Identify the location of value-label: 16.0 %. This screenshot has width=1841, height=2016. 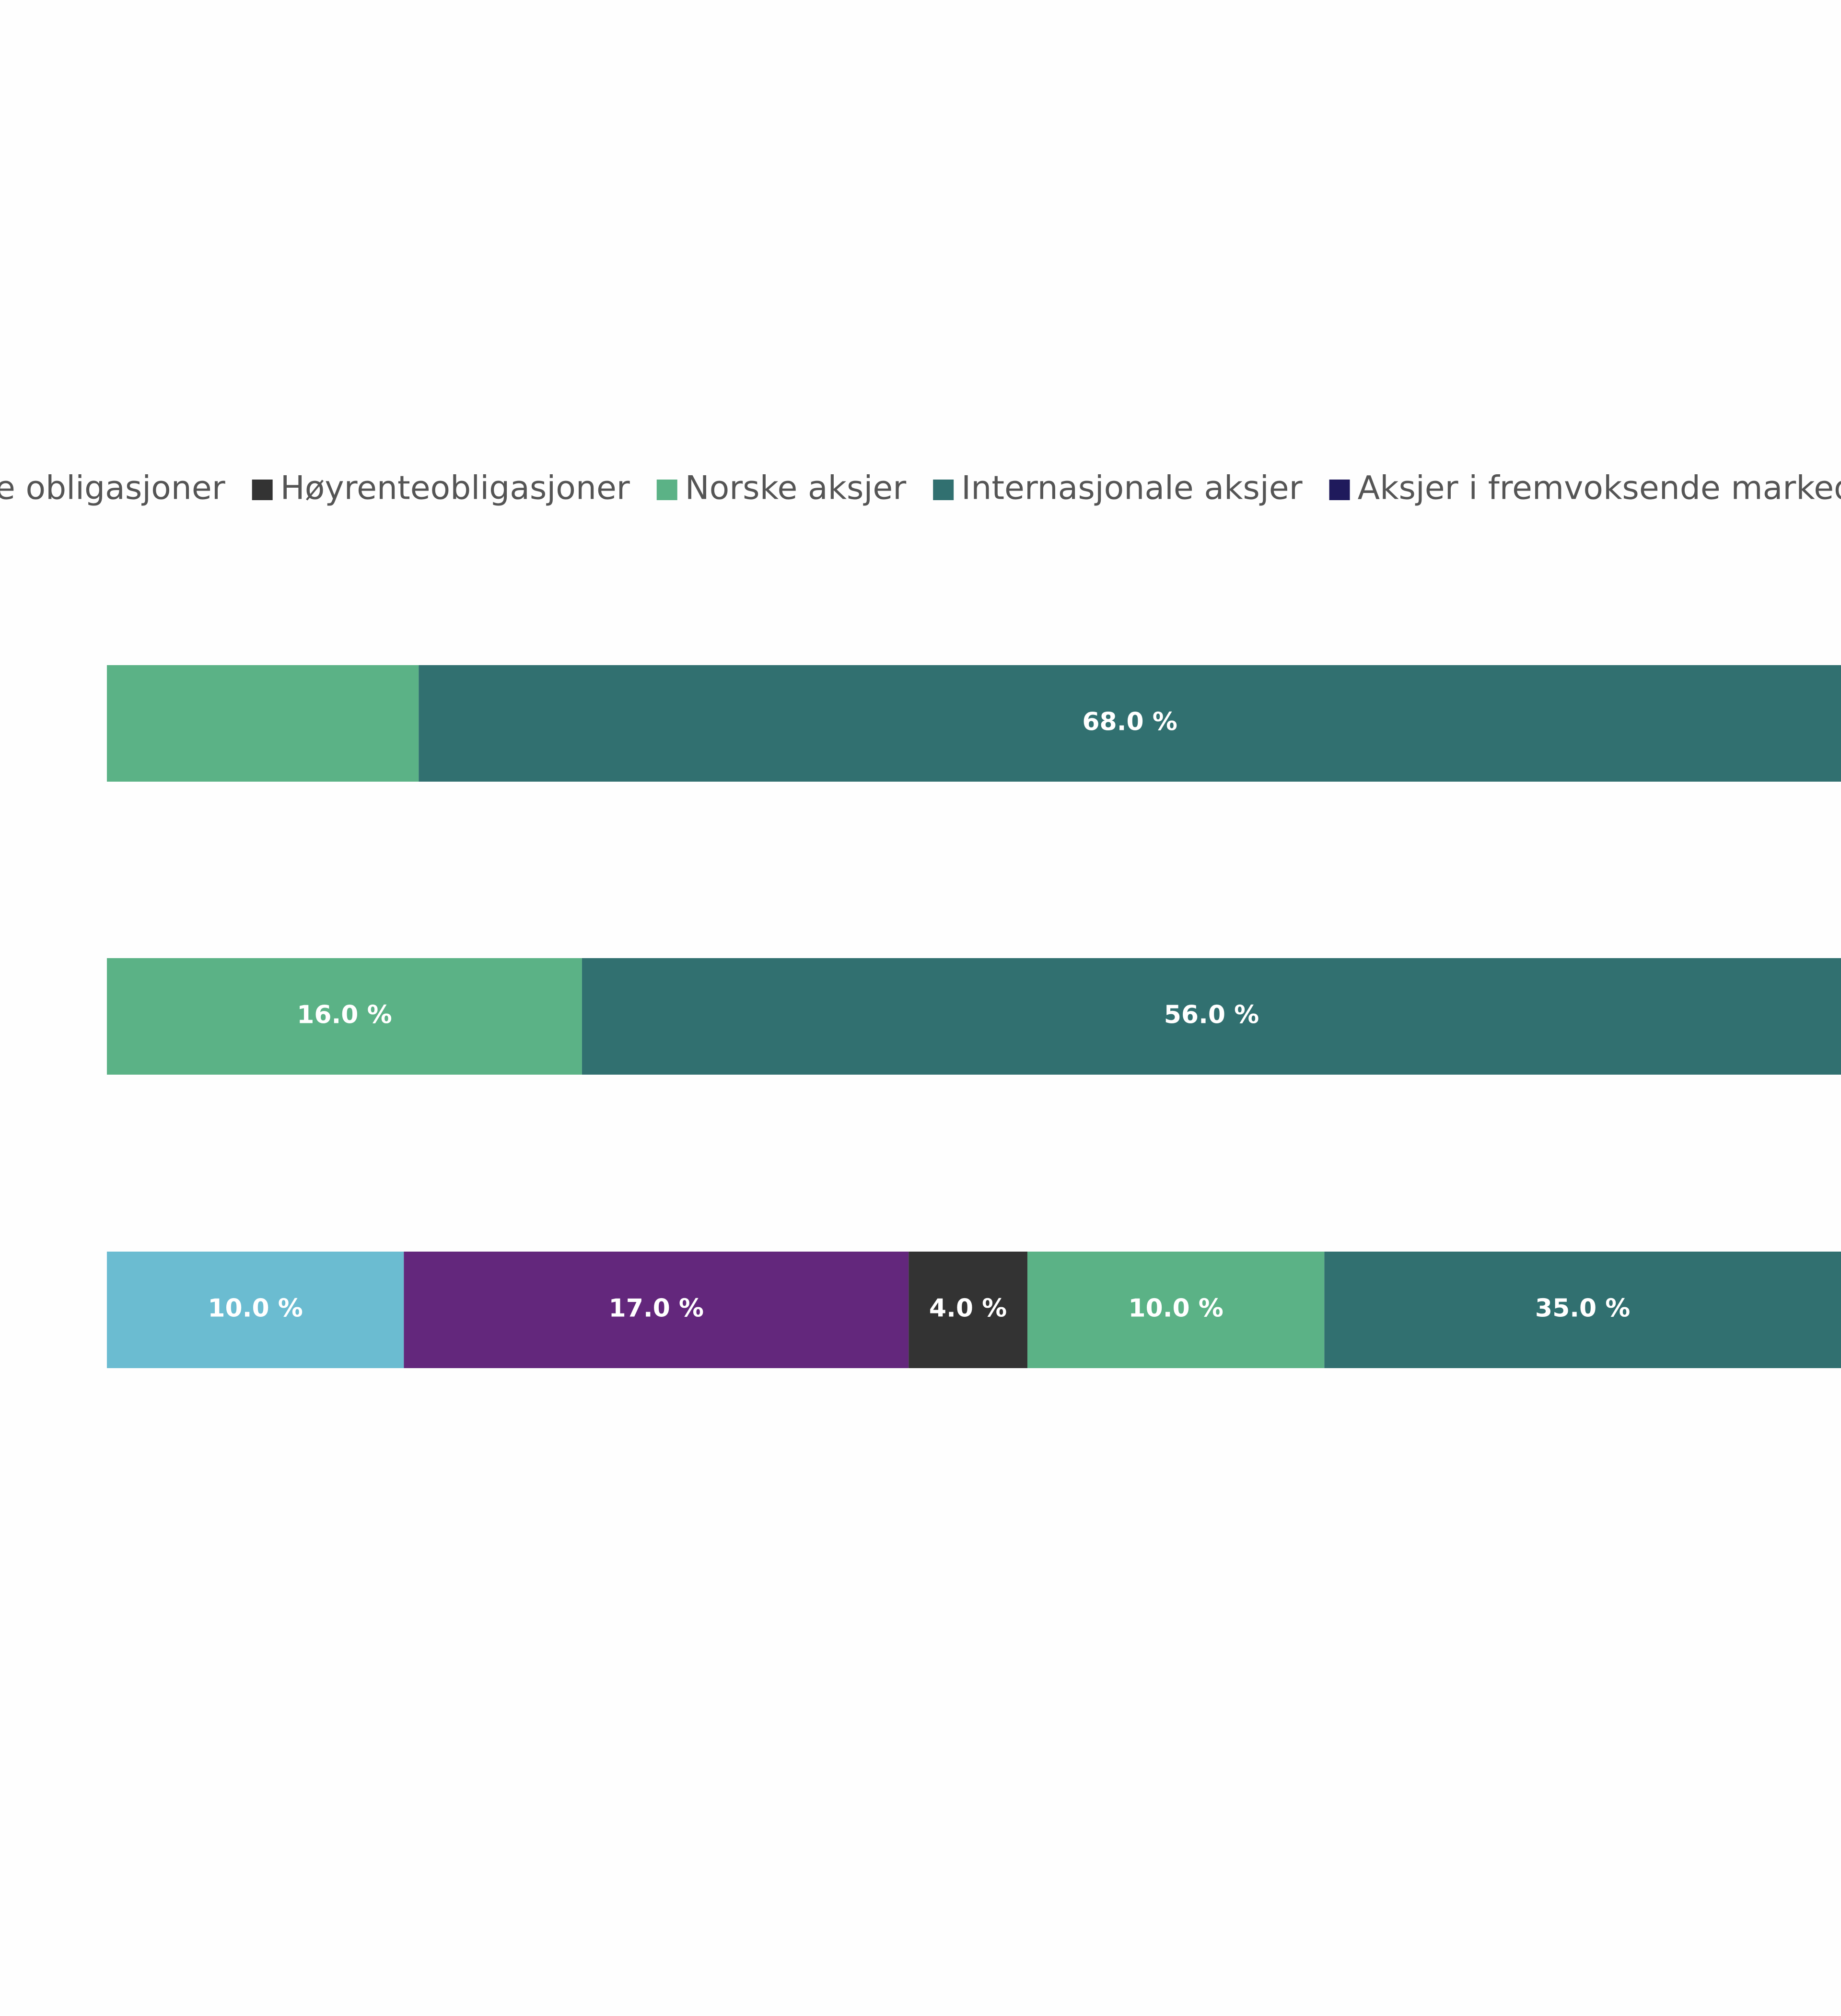
(344, 1016).